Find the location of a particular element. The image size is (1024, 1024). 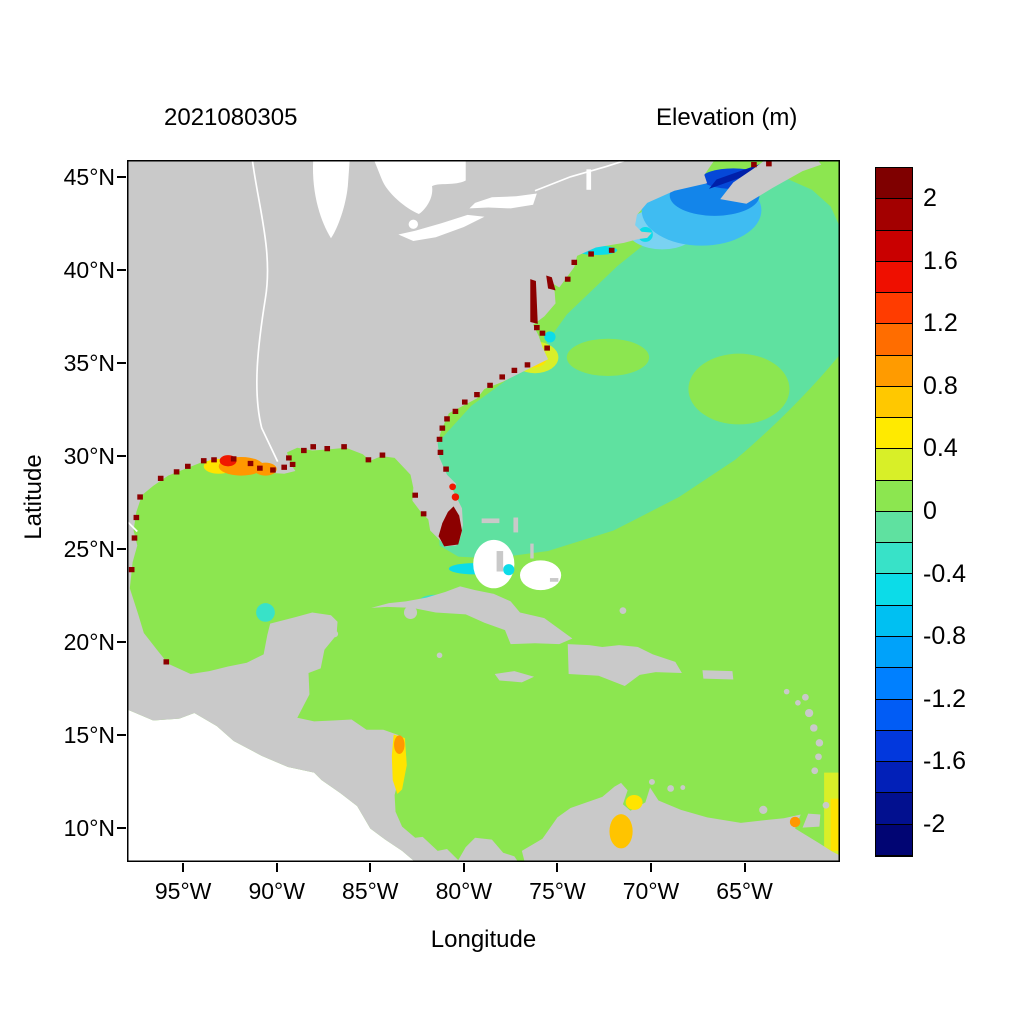

colorbar-tick-label: -0.8 is located at coordinates (945, 636).